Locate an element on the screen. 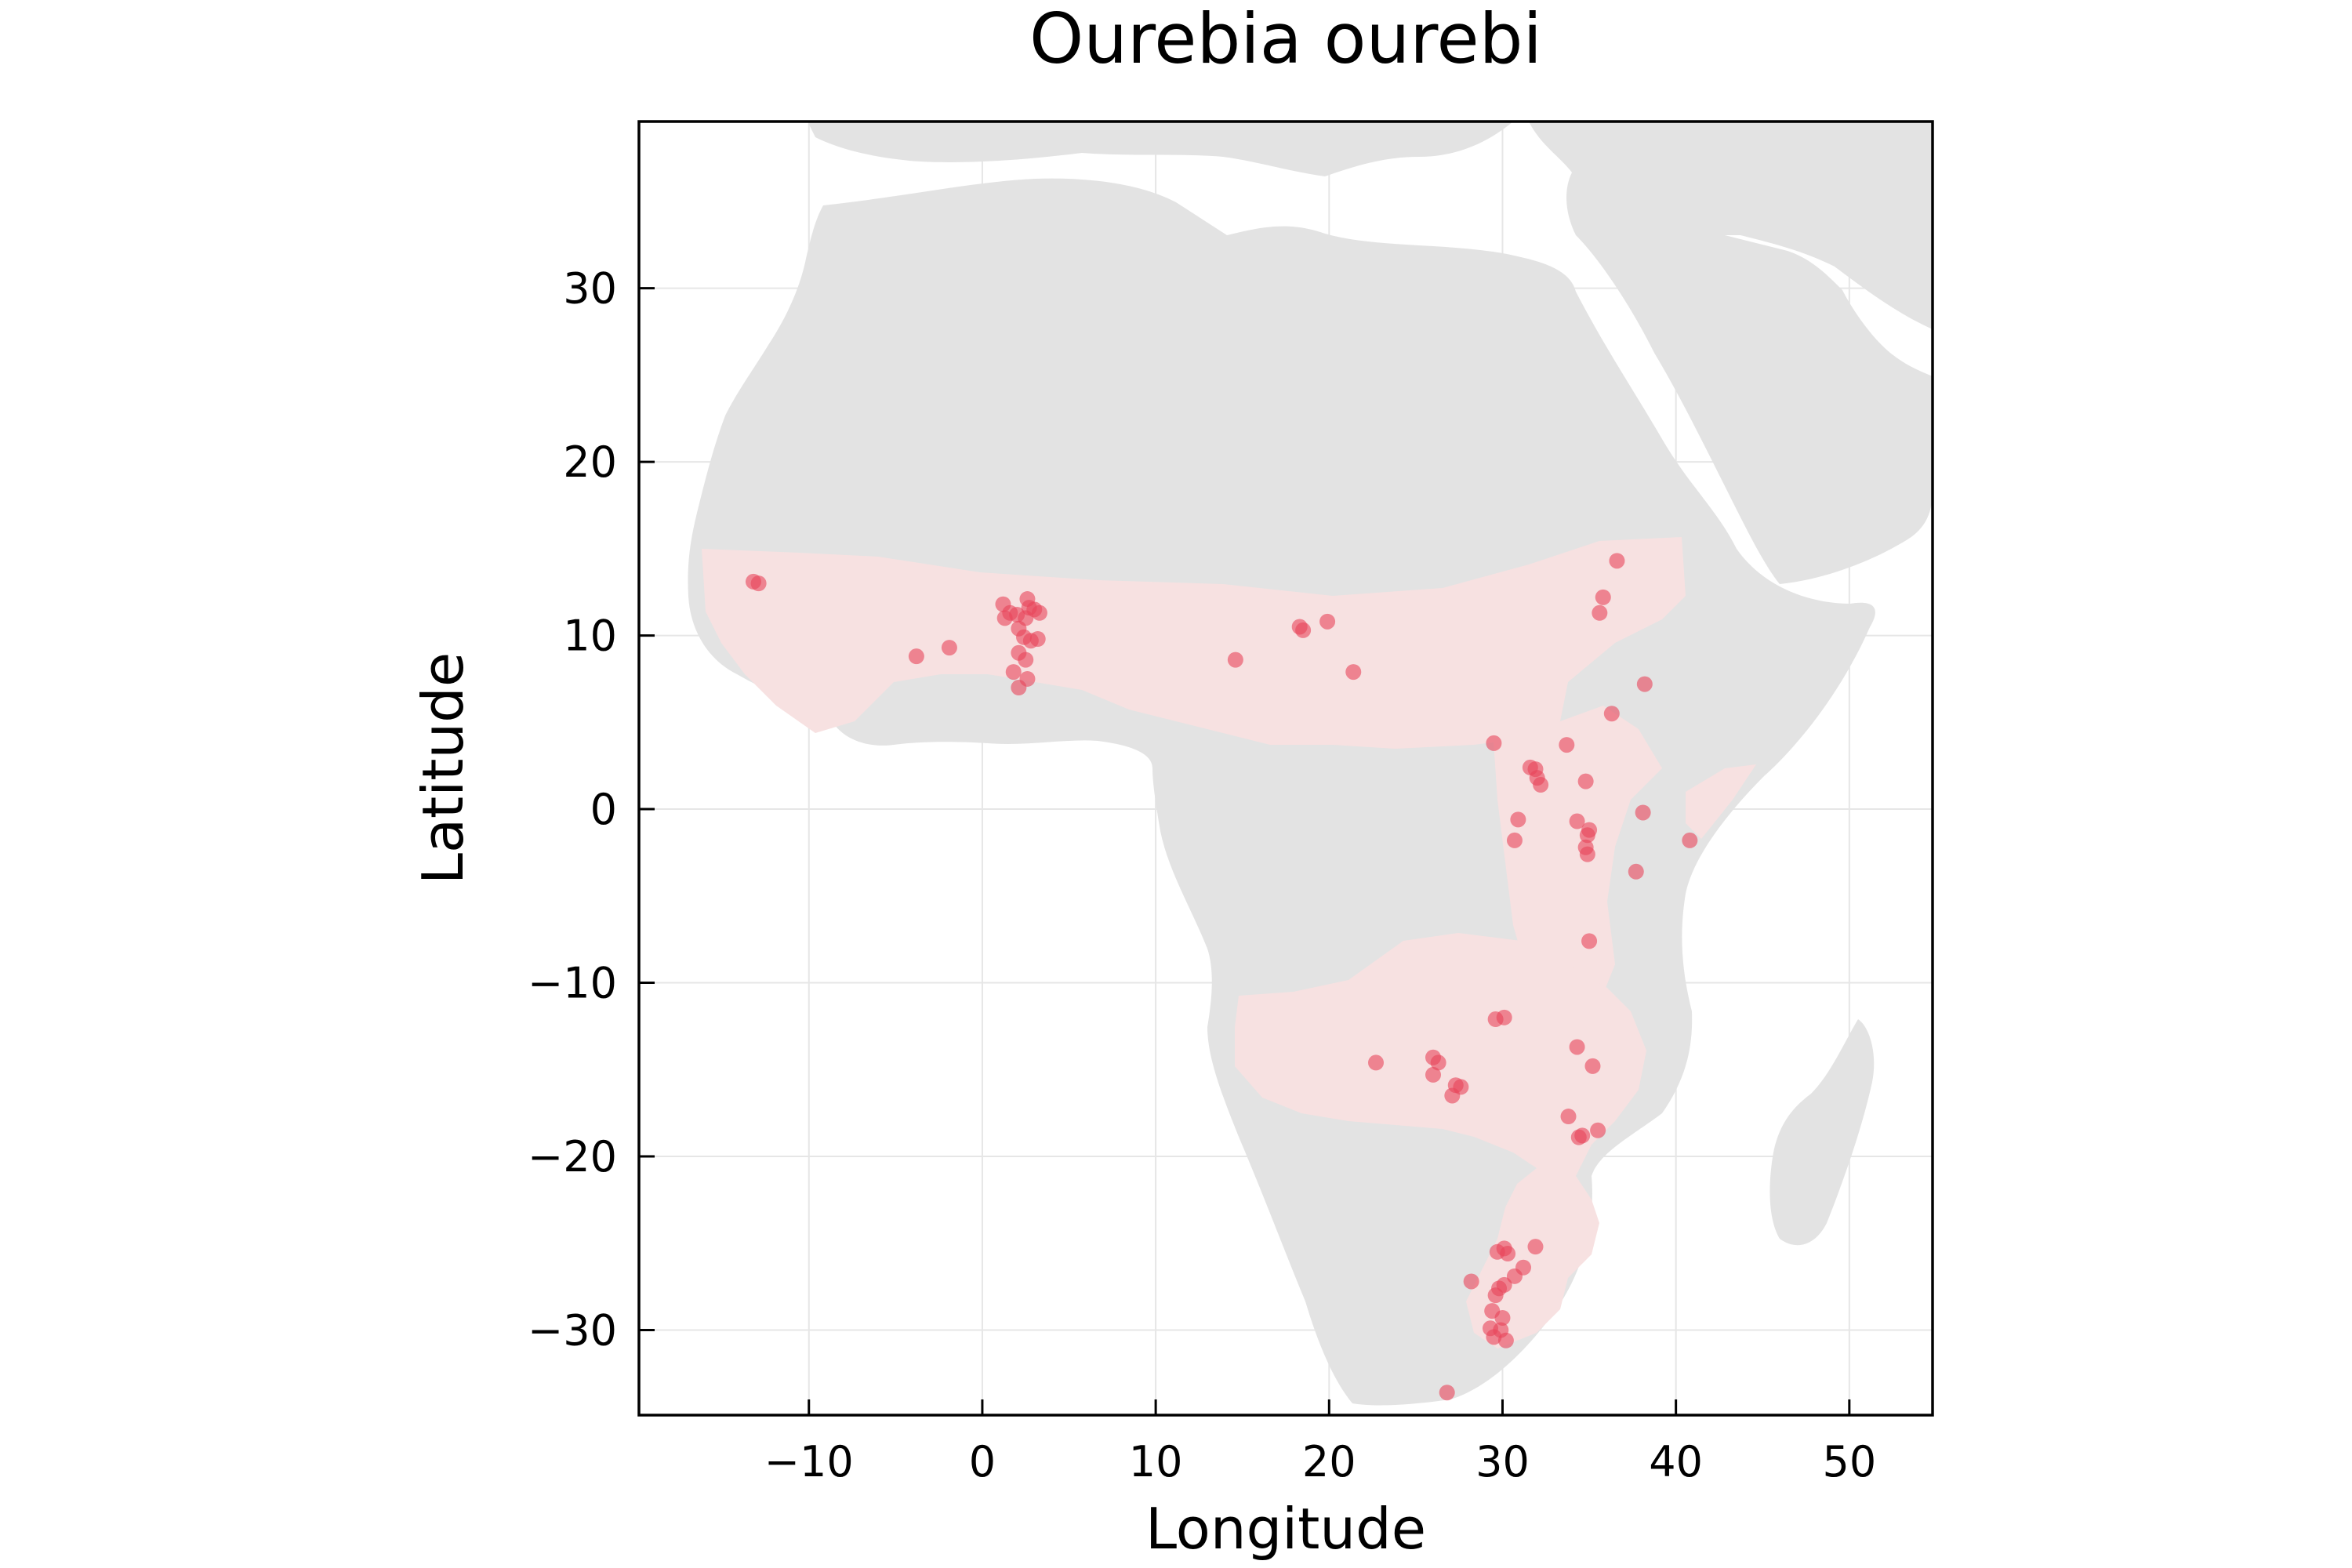  y-tick-label: 10 is located at coordinates (590, 636).